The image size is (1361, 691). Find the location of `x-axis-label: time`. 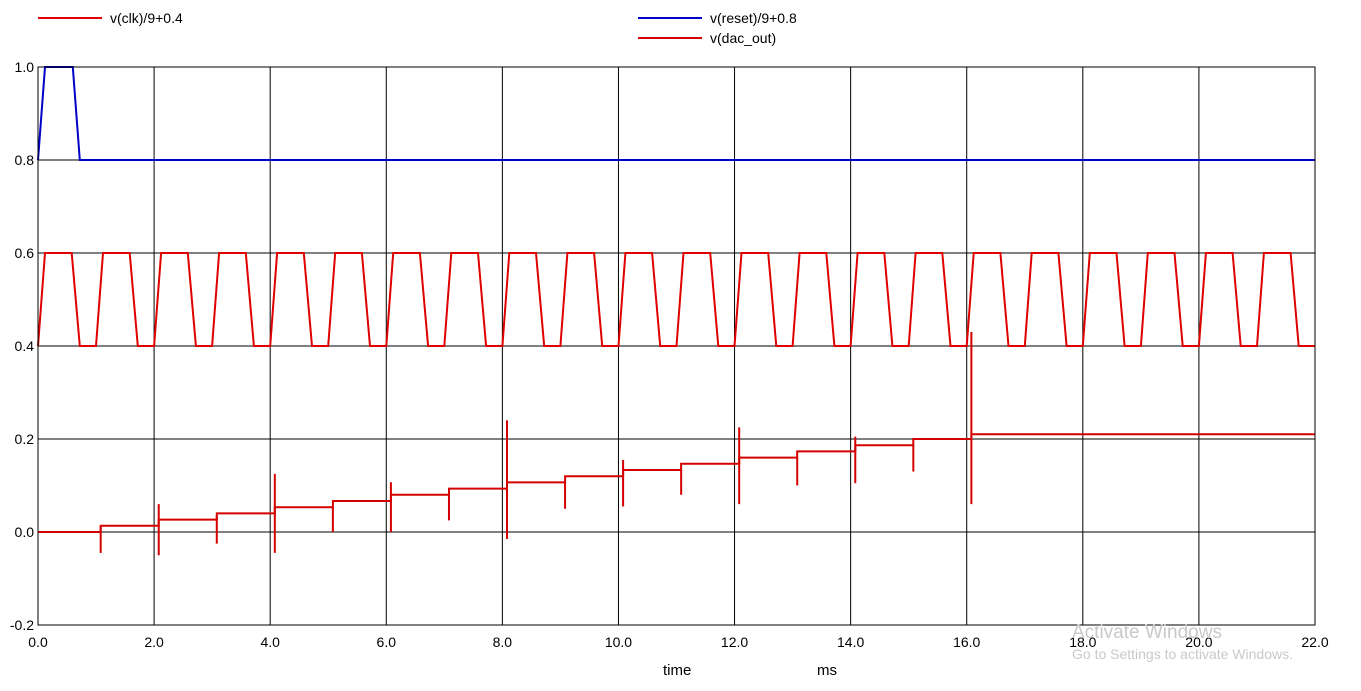

x-axis-label: time is located at coordinates (677, 670).